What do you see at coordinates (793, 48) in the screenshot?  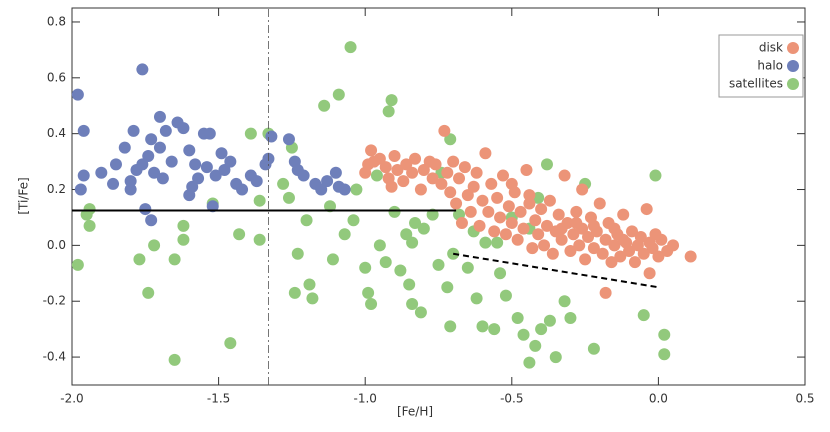 I see `legend-marker` at bounding box center [793, 48].